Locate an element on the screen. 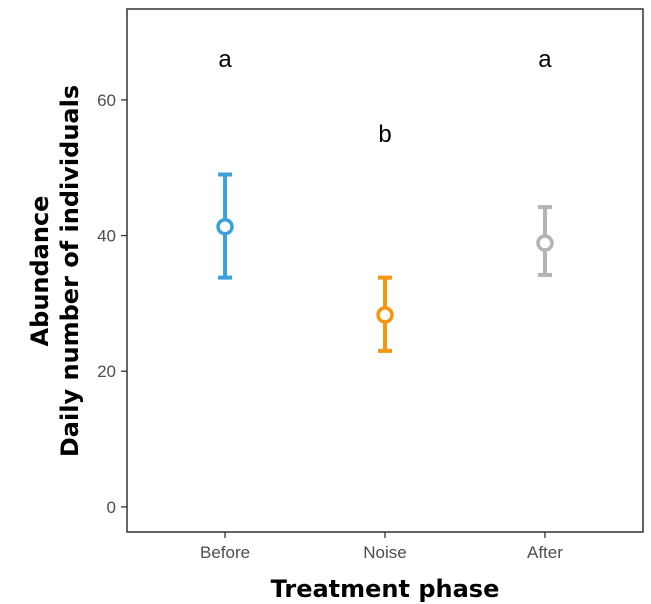 This screenshot has width=651, height=604. y-tick-label: 0 is located at coordinates (111, 507).